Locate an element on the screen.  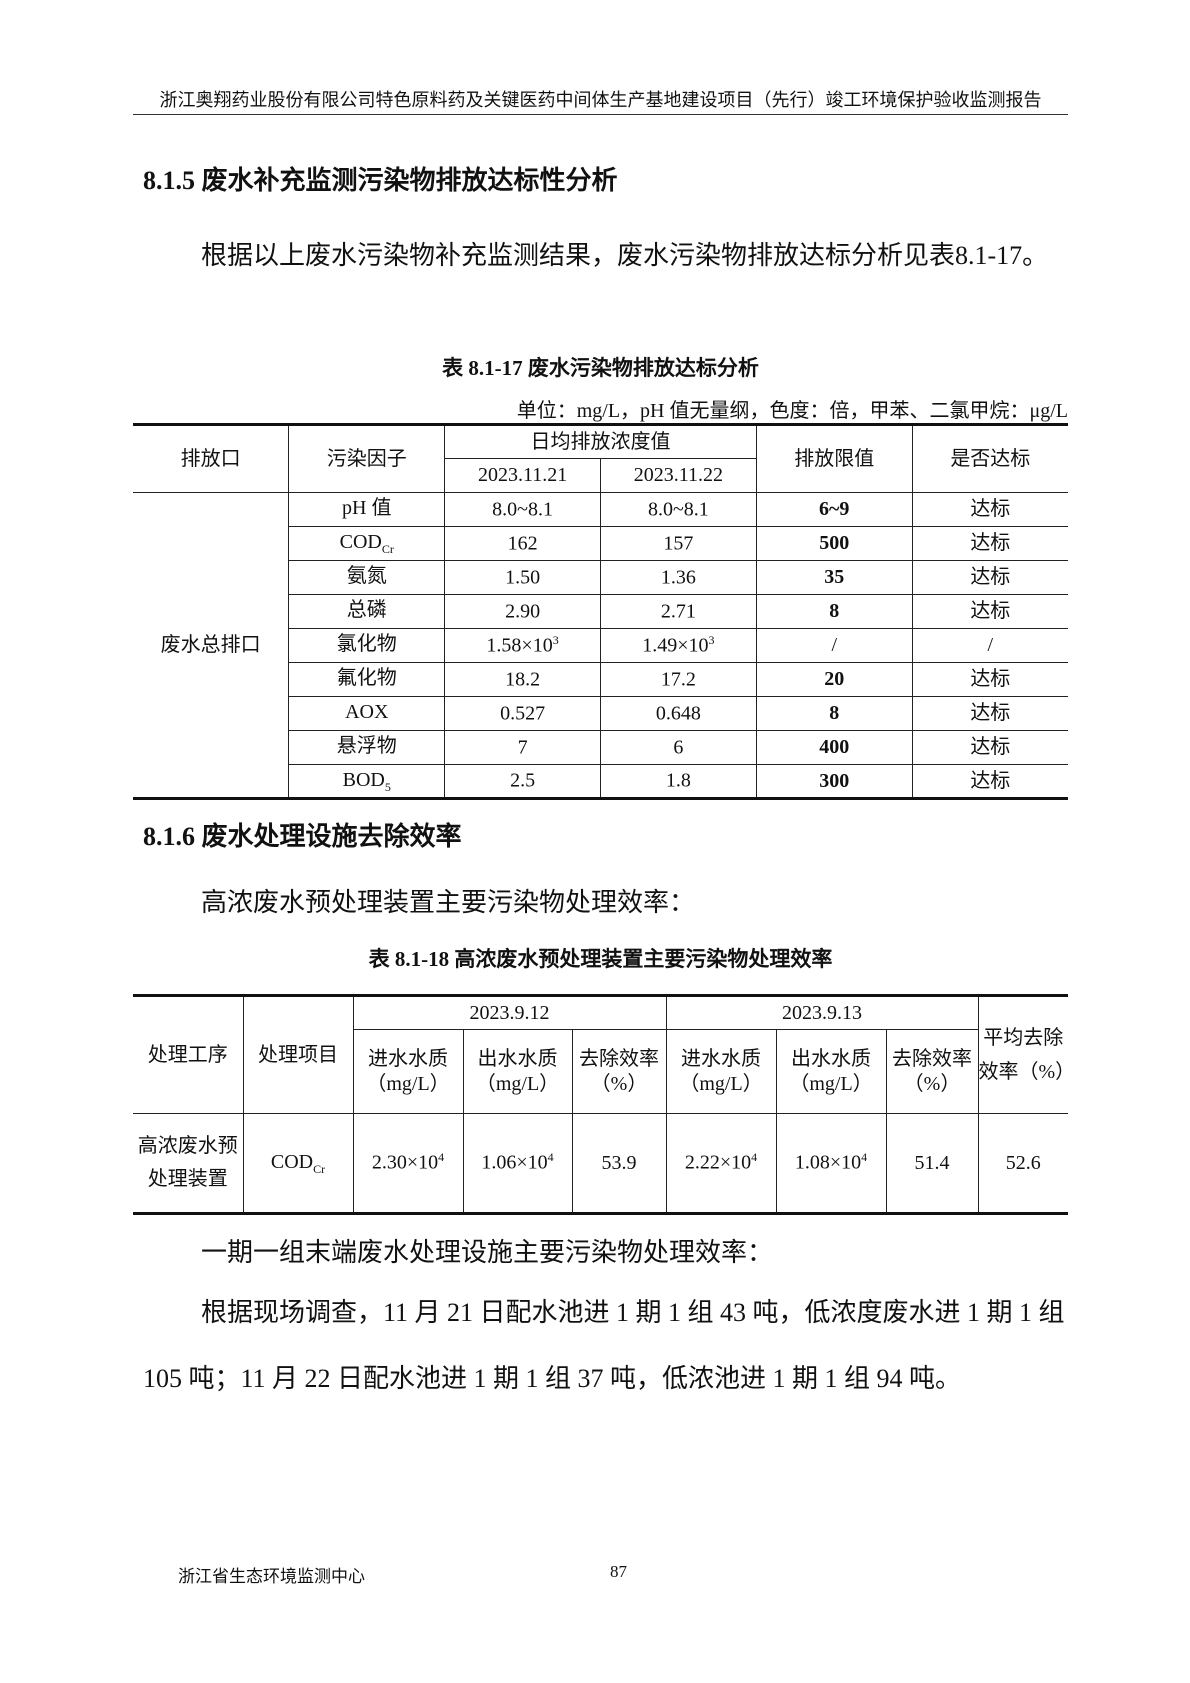
cell: 氯化物 is located at coordinates (367, 645).